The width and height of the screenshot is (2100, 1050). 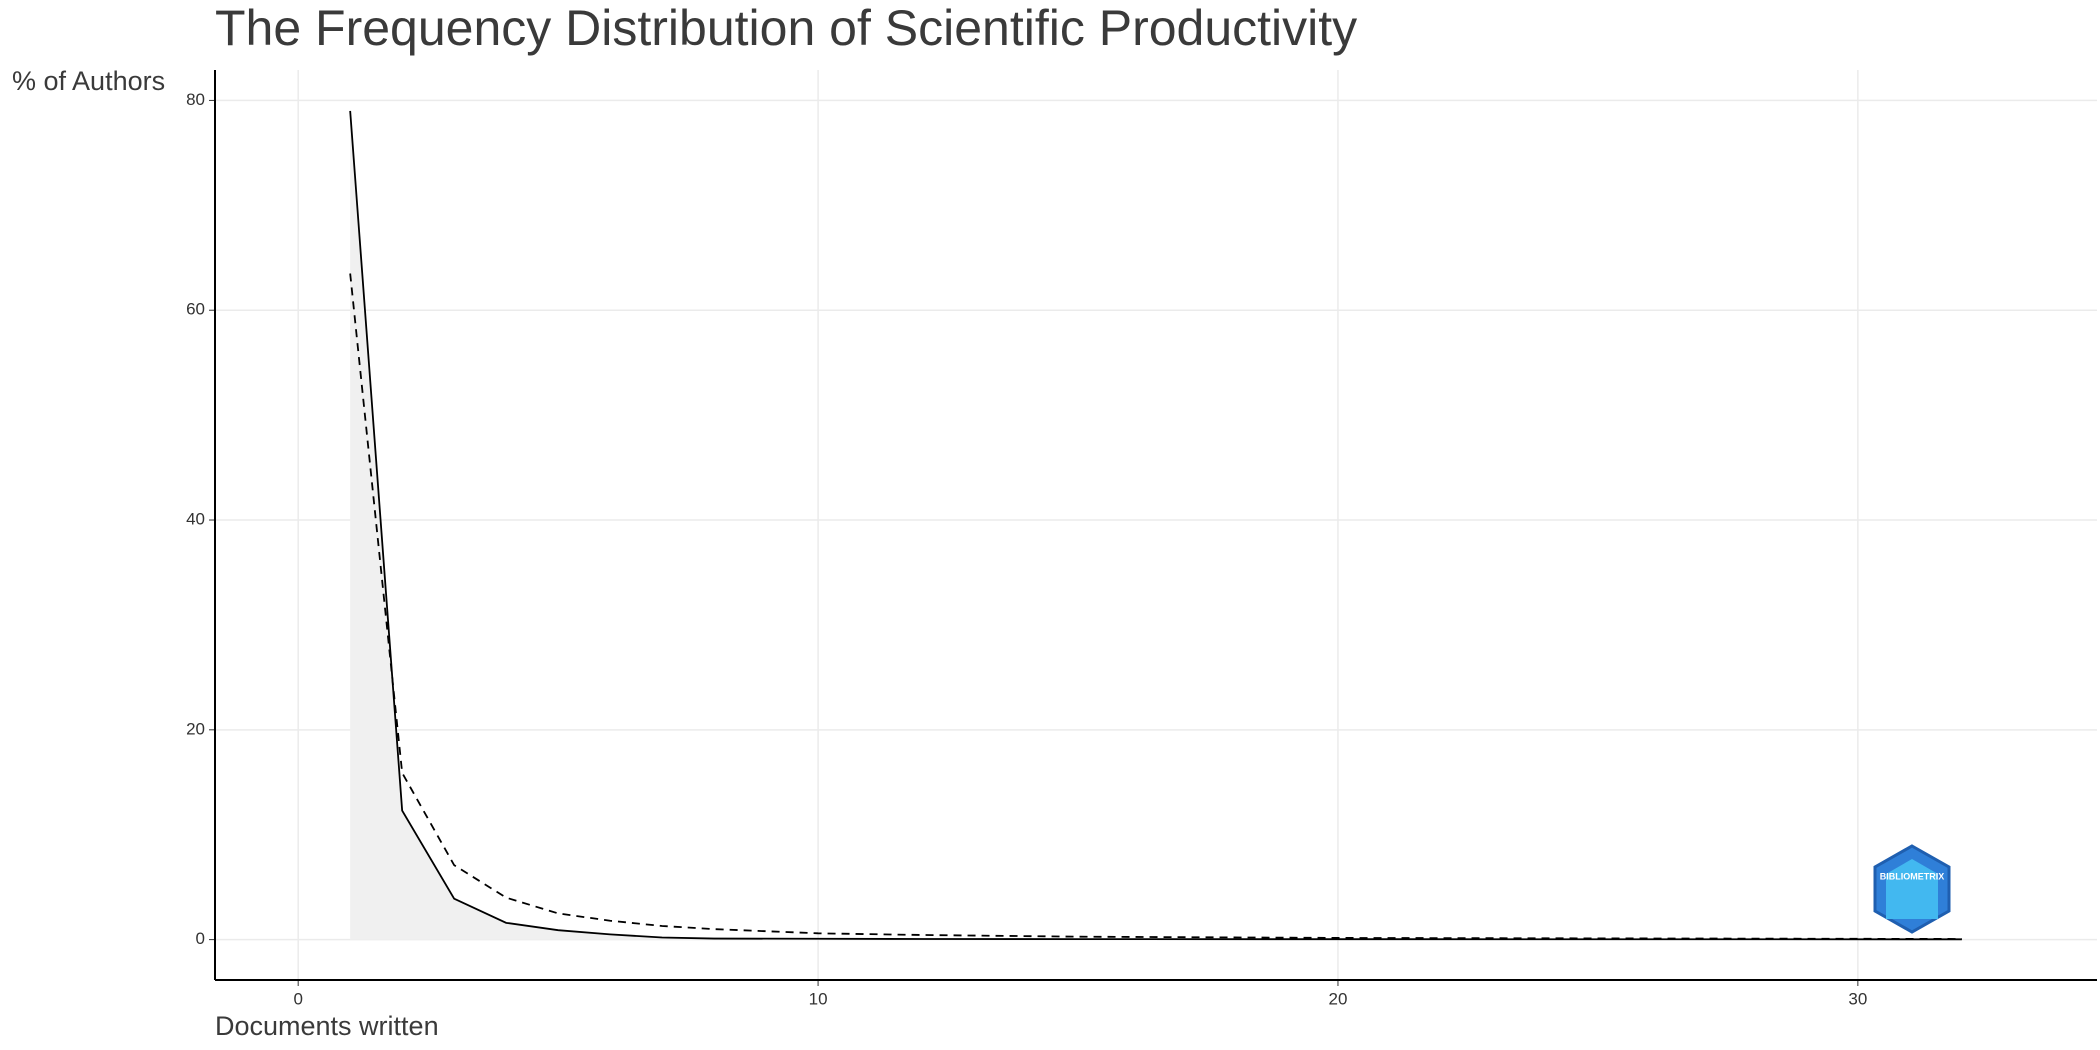 What do you see at coordinates (195, 99) in the screenshot?
I see `y-tick-label: 80` at bounding box center [195, 99].